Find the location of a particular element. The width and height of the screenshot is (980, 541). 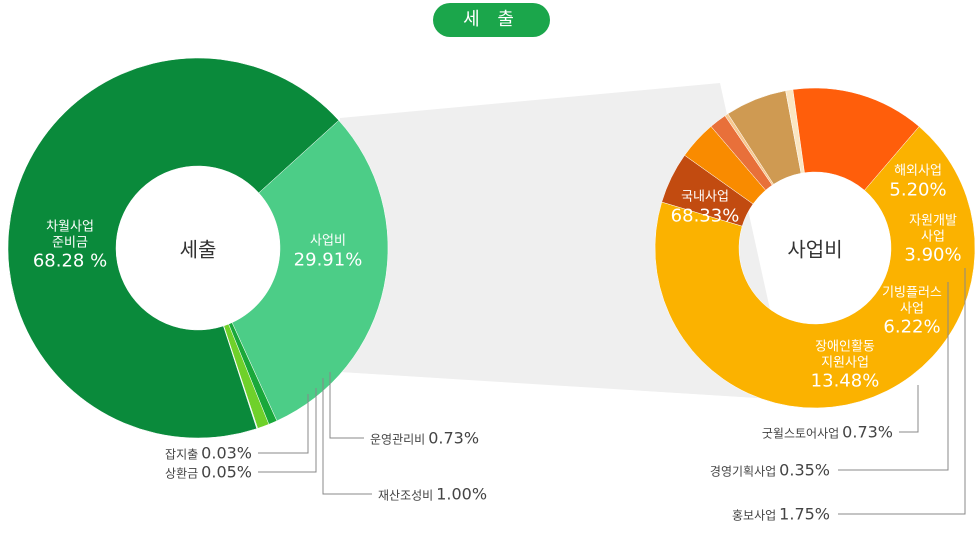

segment-name: 사업비 is located at coordinates (328, 241).